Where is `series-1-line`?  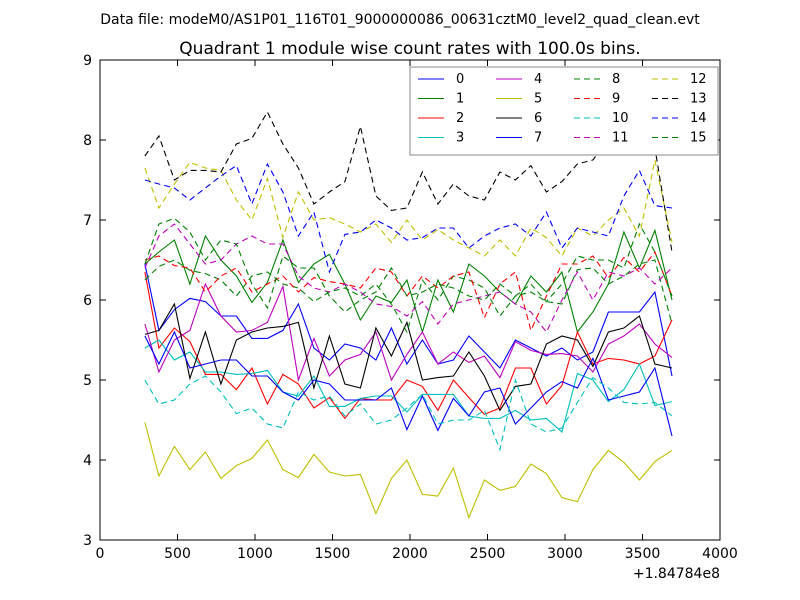
series-1-line is located at coordinates (408, 281).